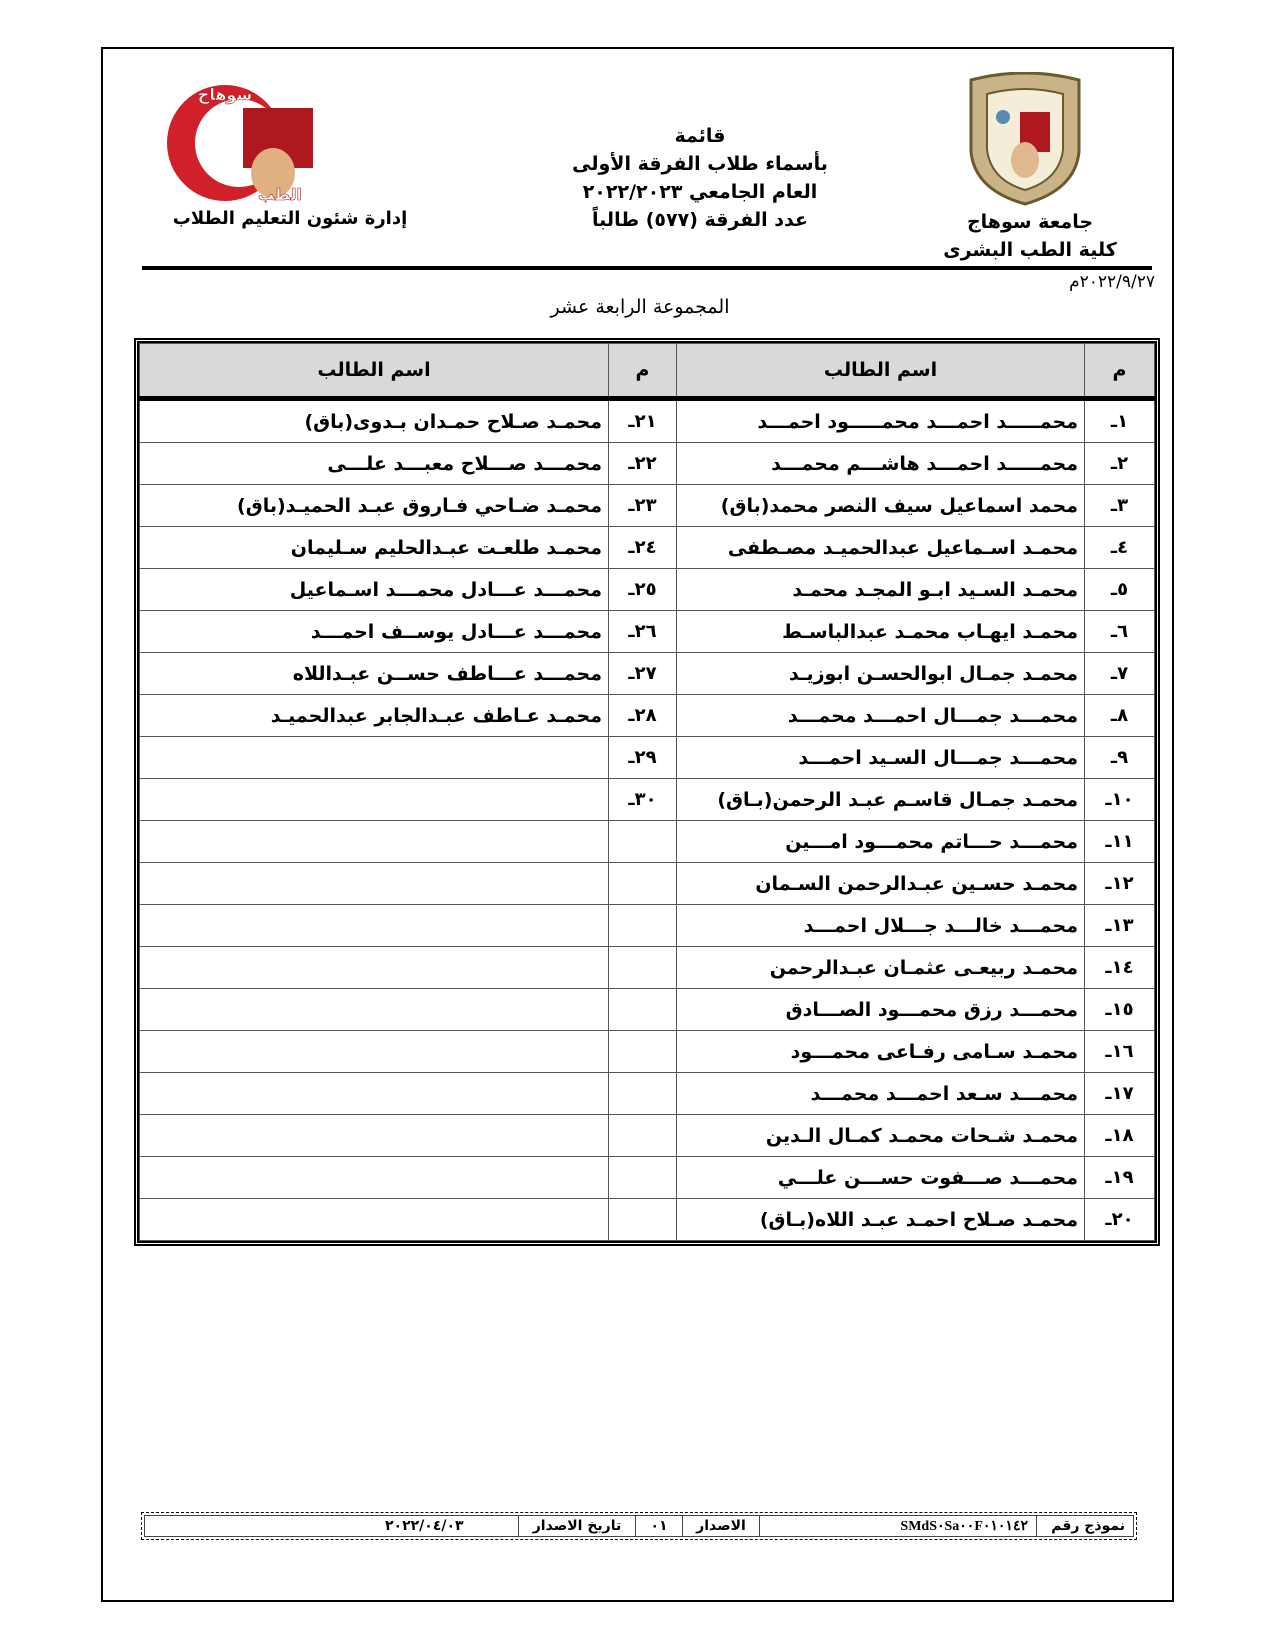  Describe the element at coordinates (1119, 757) in the screenshot. I see `student-number: ٩ـ` at that location.